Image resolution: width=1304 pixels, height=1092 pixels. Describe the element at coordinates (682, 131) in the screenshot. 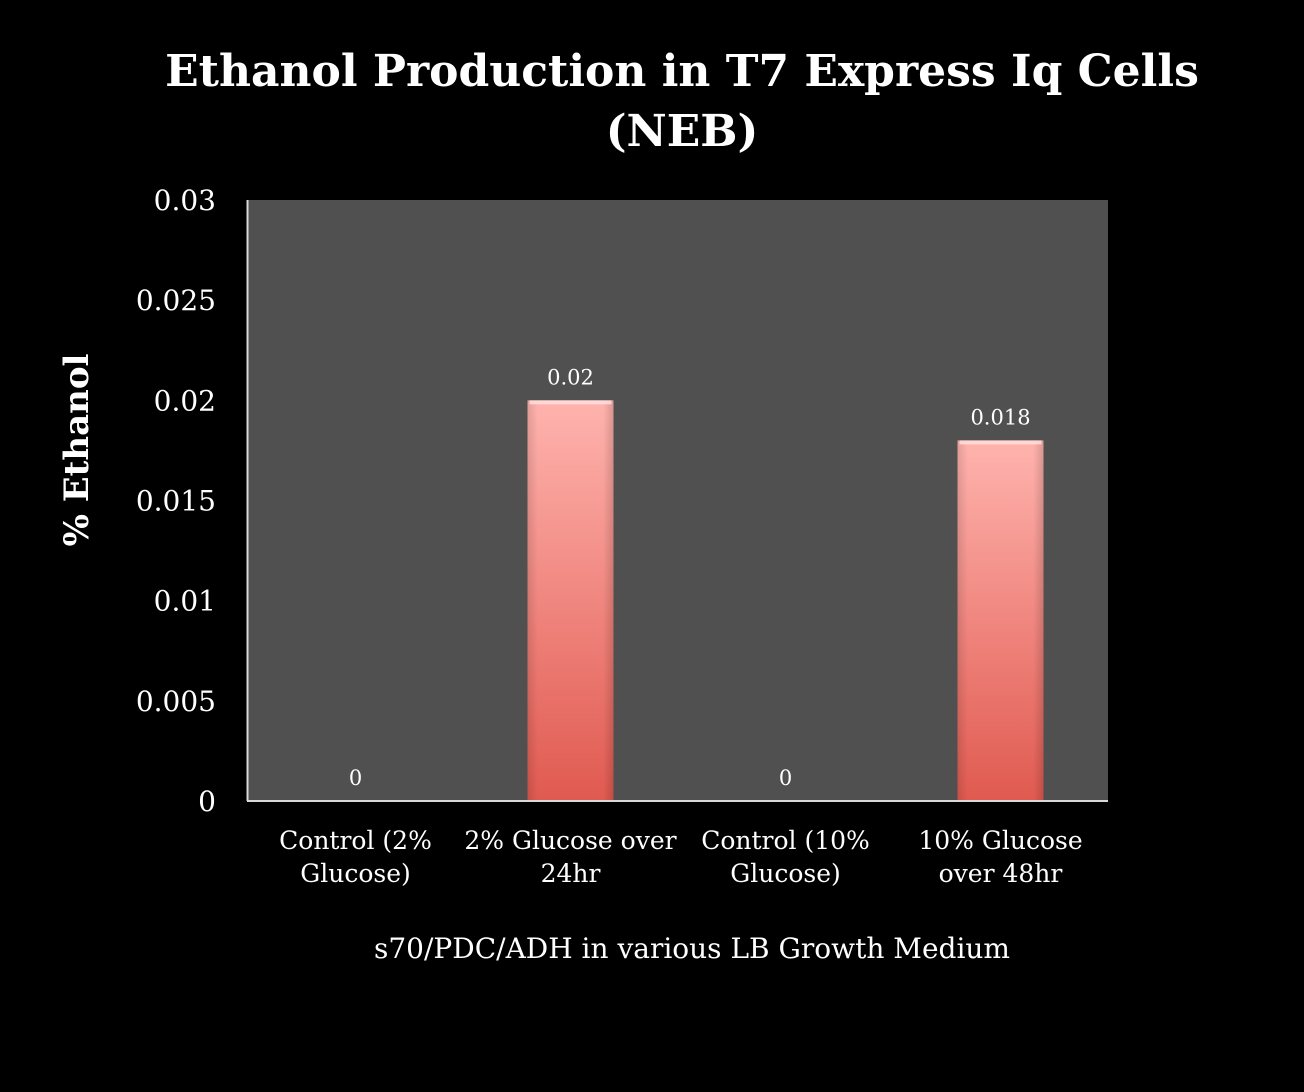

I see `chart-title-line-2: (NEB)` at that location.